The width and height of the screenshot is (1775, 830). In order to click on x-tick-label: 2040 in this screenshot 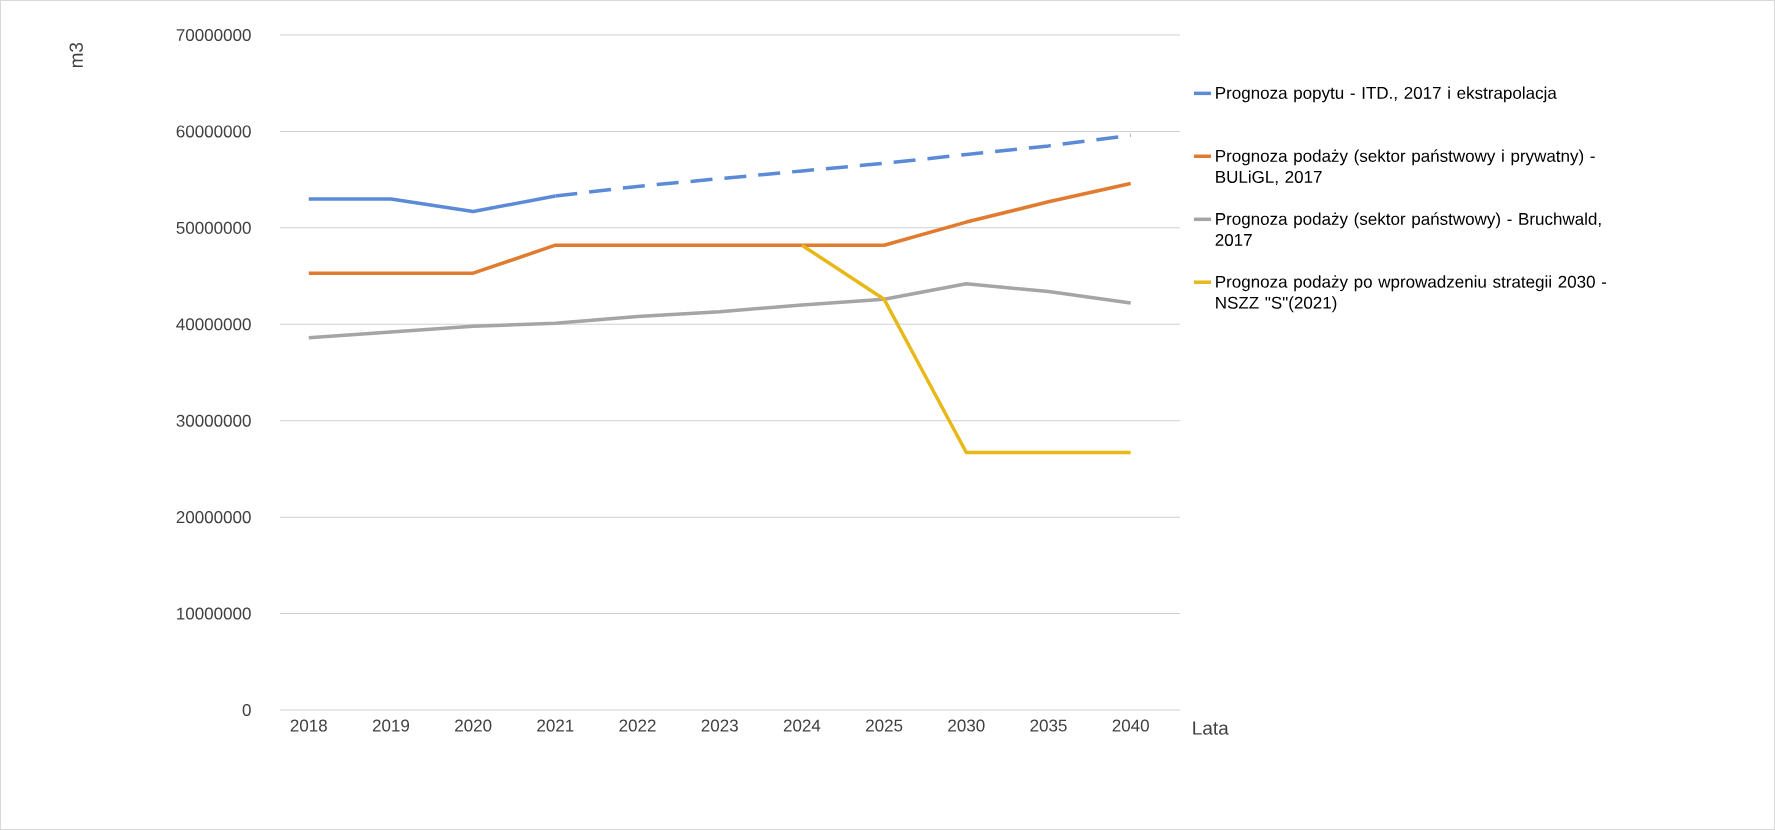, I will do `click(1130, 725)`.